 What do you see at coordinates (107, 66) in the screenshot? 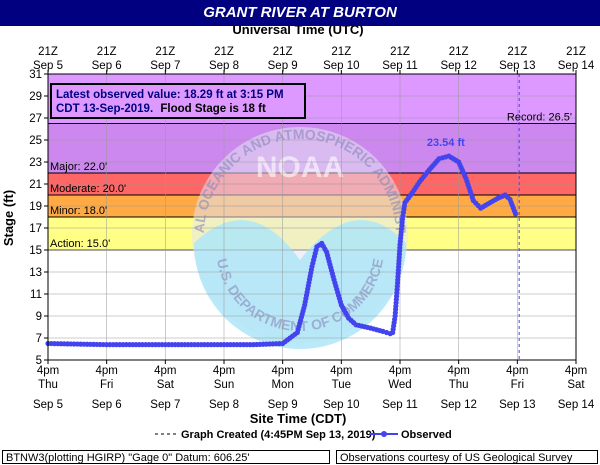
I see `top-tick-date: Sep 6` at bounding box center [107, 66].